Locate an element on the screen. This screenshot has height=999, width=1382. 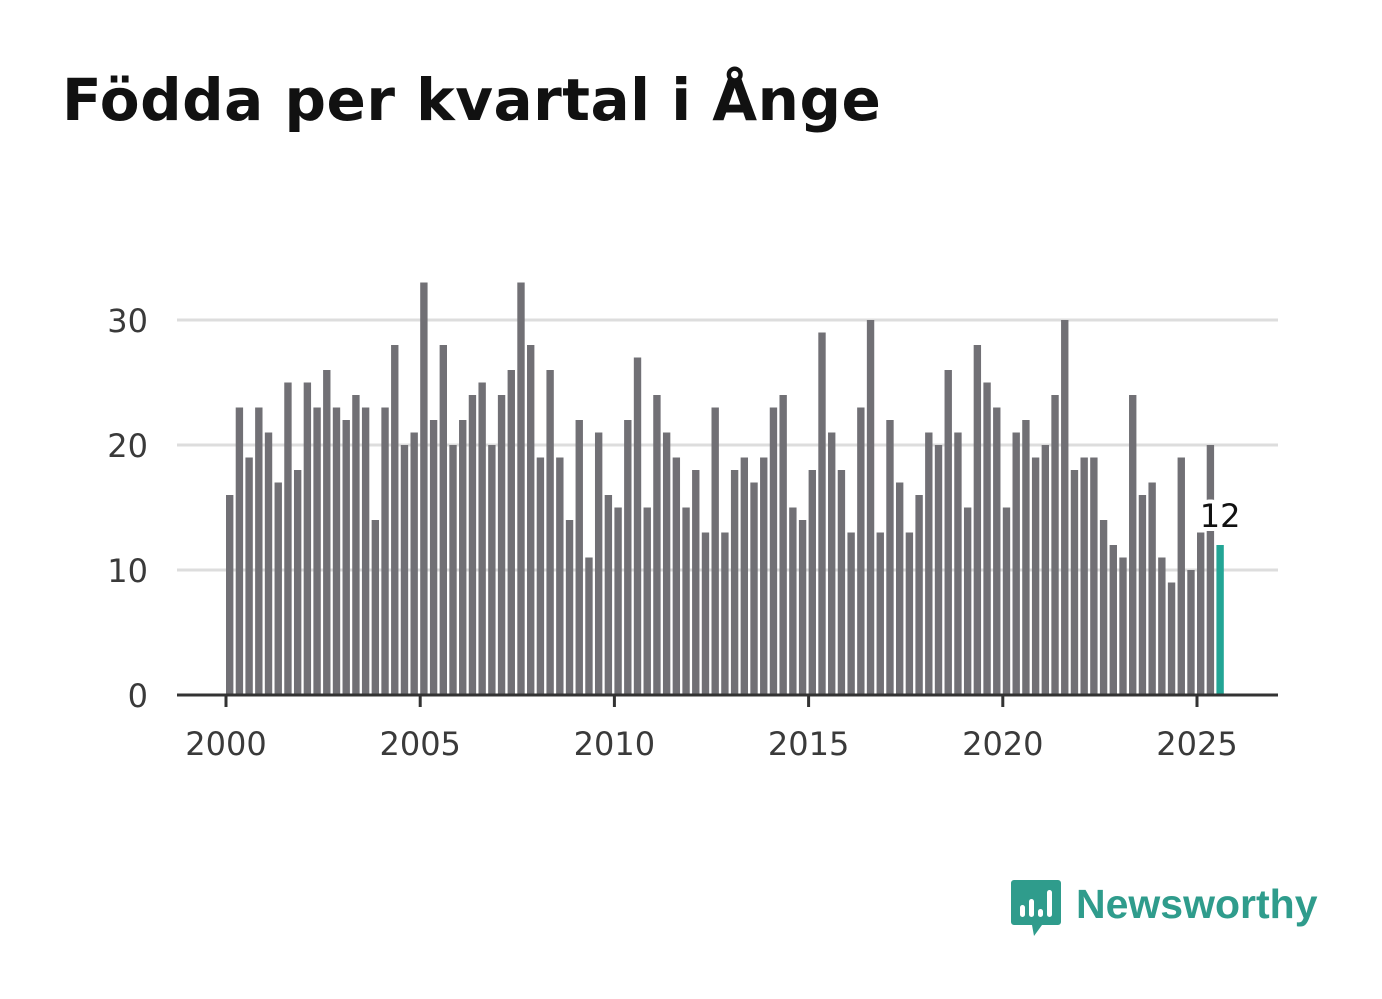
bar-highlighted is located at coordinates (1220, 620).